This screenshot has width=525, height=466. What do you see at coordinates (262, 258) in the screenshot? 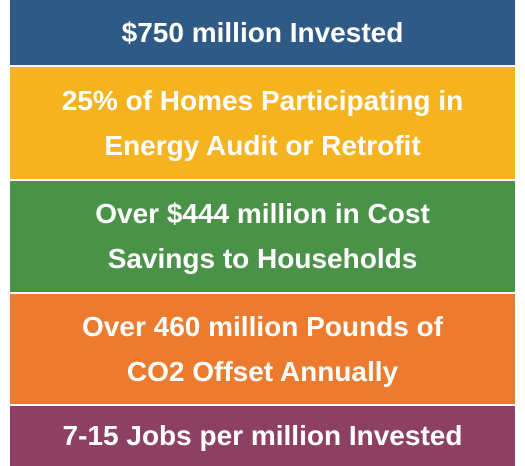
I see `band-text: Savings to Households` at bounding box center [262, 258].